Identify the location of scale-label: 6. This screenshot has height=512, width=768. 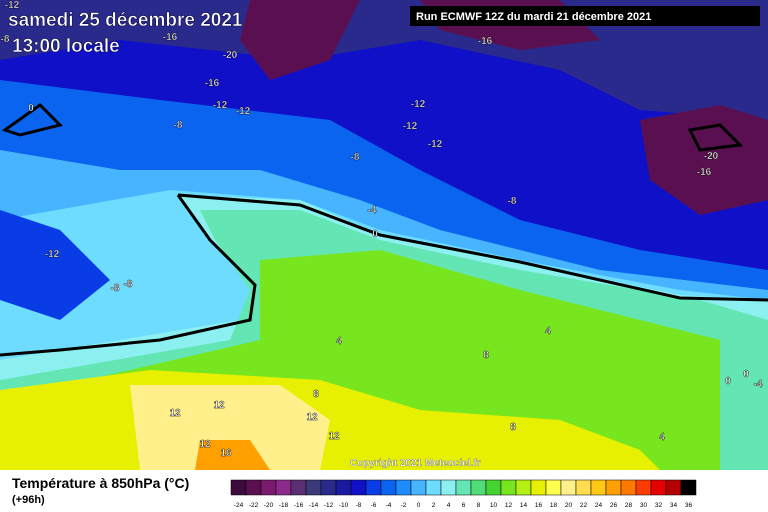
(464, 505).